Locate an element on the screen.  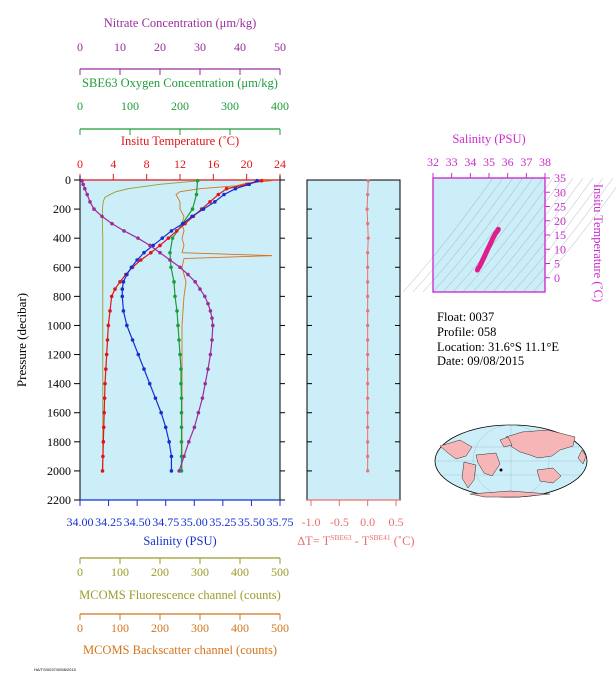
salinity-axis-label: Salinity (PSU) is located at coordinates (179, 541).